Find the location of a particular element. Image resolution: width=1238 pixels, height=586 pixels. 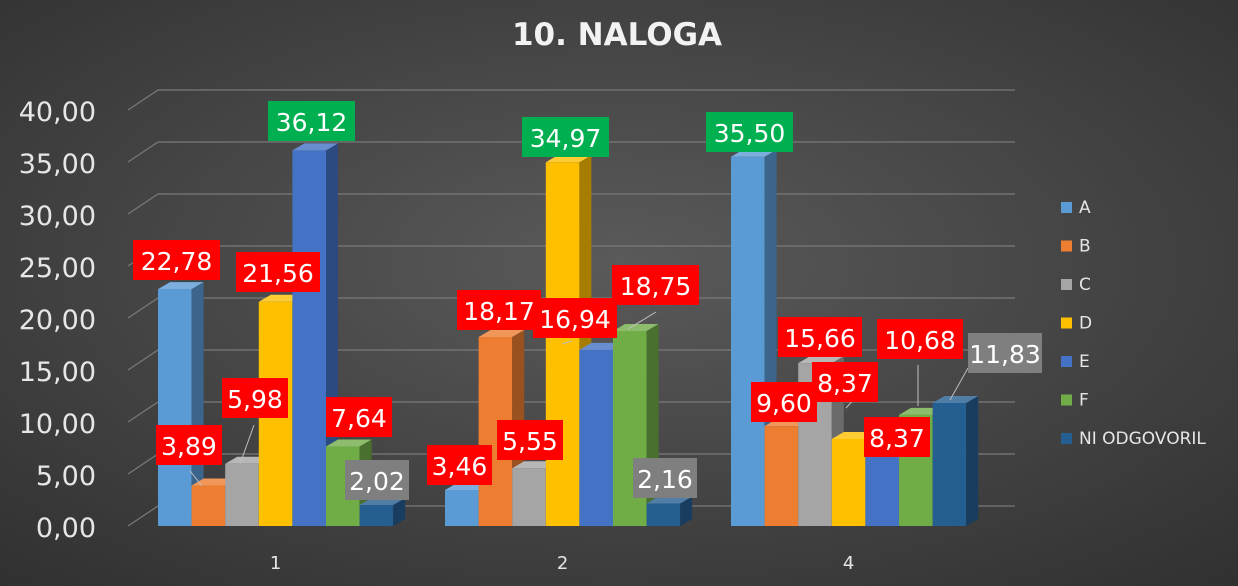

data-label-text: 18,17 is located at coordinates (499, 311).